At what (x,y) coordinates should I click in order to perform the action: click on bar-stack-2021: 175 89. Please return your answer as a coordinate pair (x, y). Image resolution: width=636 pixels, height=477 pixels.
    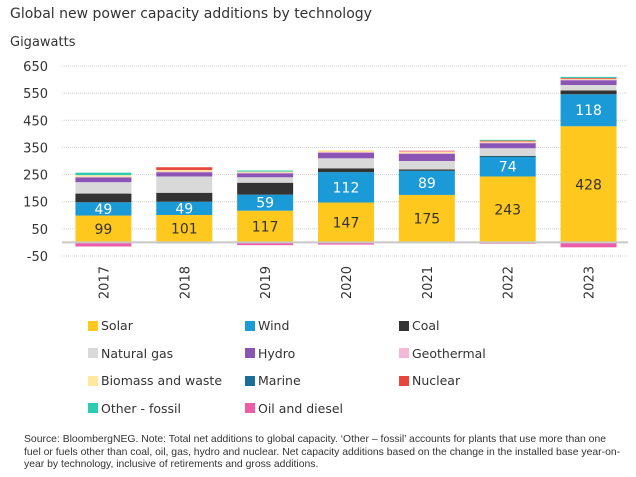
    Looking at the image, I should click on (426, 196).